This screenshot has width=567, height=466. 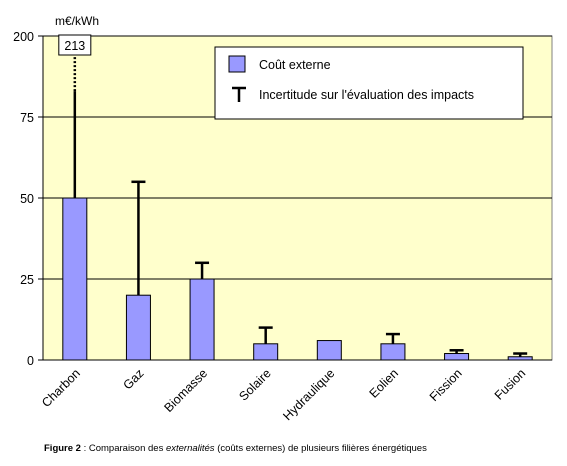 I want to click on y-tick-label: 0, so click(x=30, y=361).